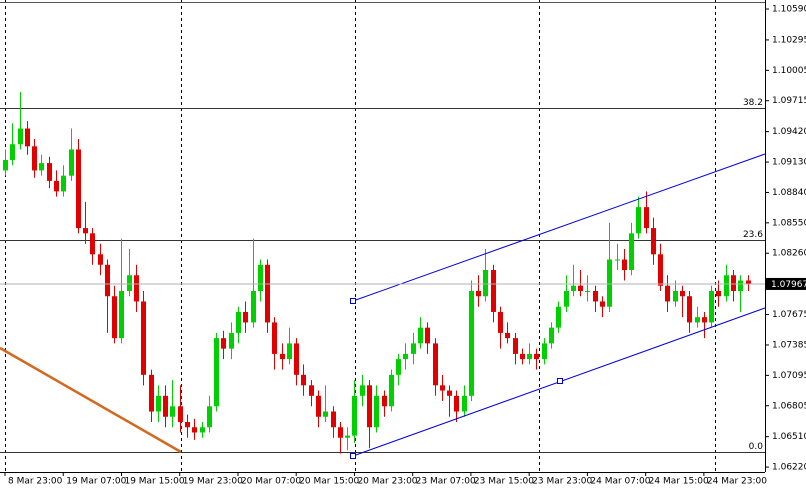 The image size is (806, 492). Describe the element at coordinates (789, 315) in the screenshot. I see `y-tick-label: 1.07675` at that location.